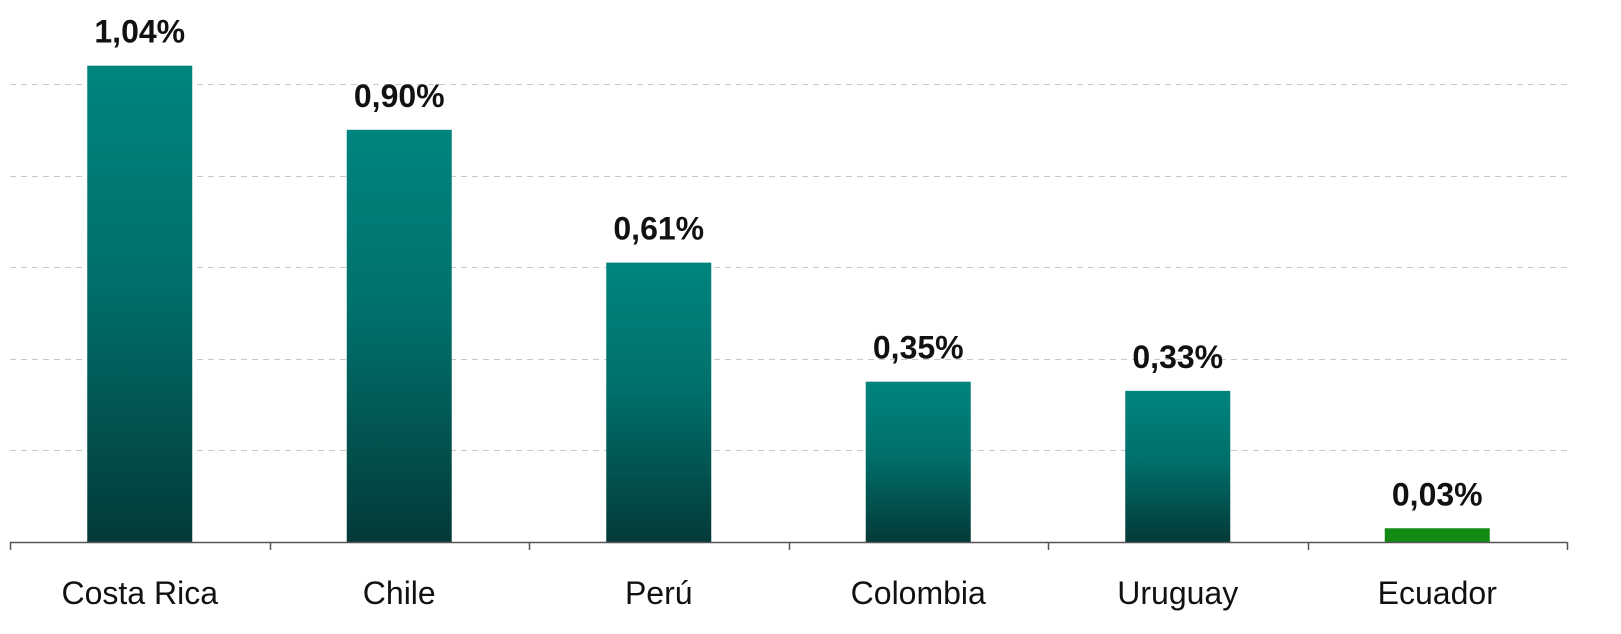 The width and height of the screenshot is (1621, 634). Describe the element at coordinates (659, 593) in the screenshot. I see `category-label: Perú` at that location.